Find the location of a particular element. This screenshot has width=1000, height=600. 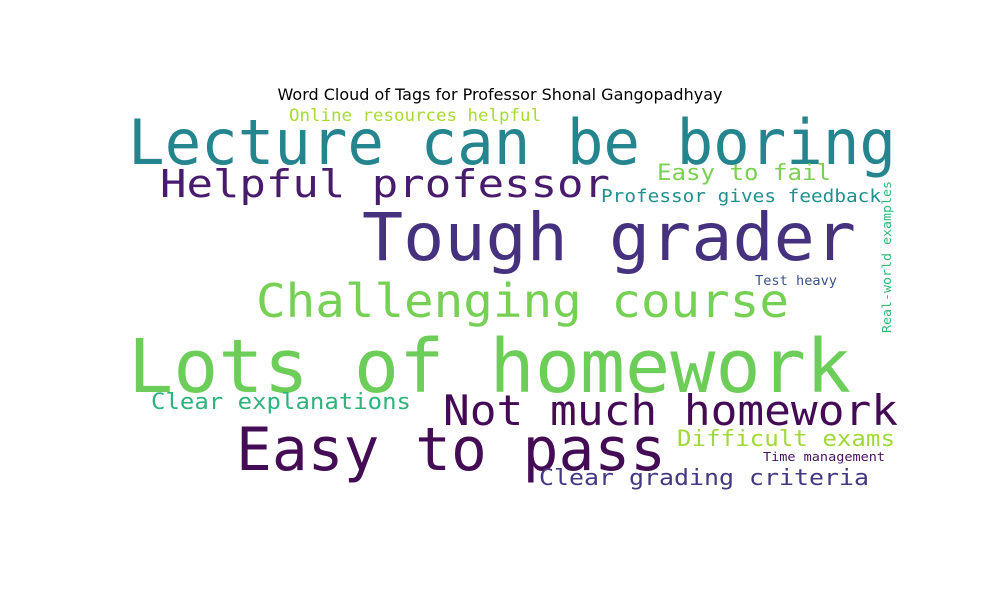

word-cloud-term: Clear grading criteria is located at coordinates (704, 478).